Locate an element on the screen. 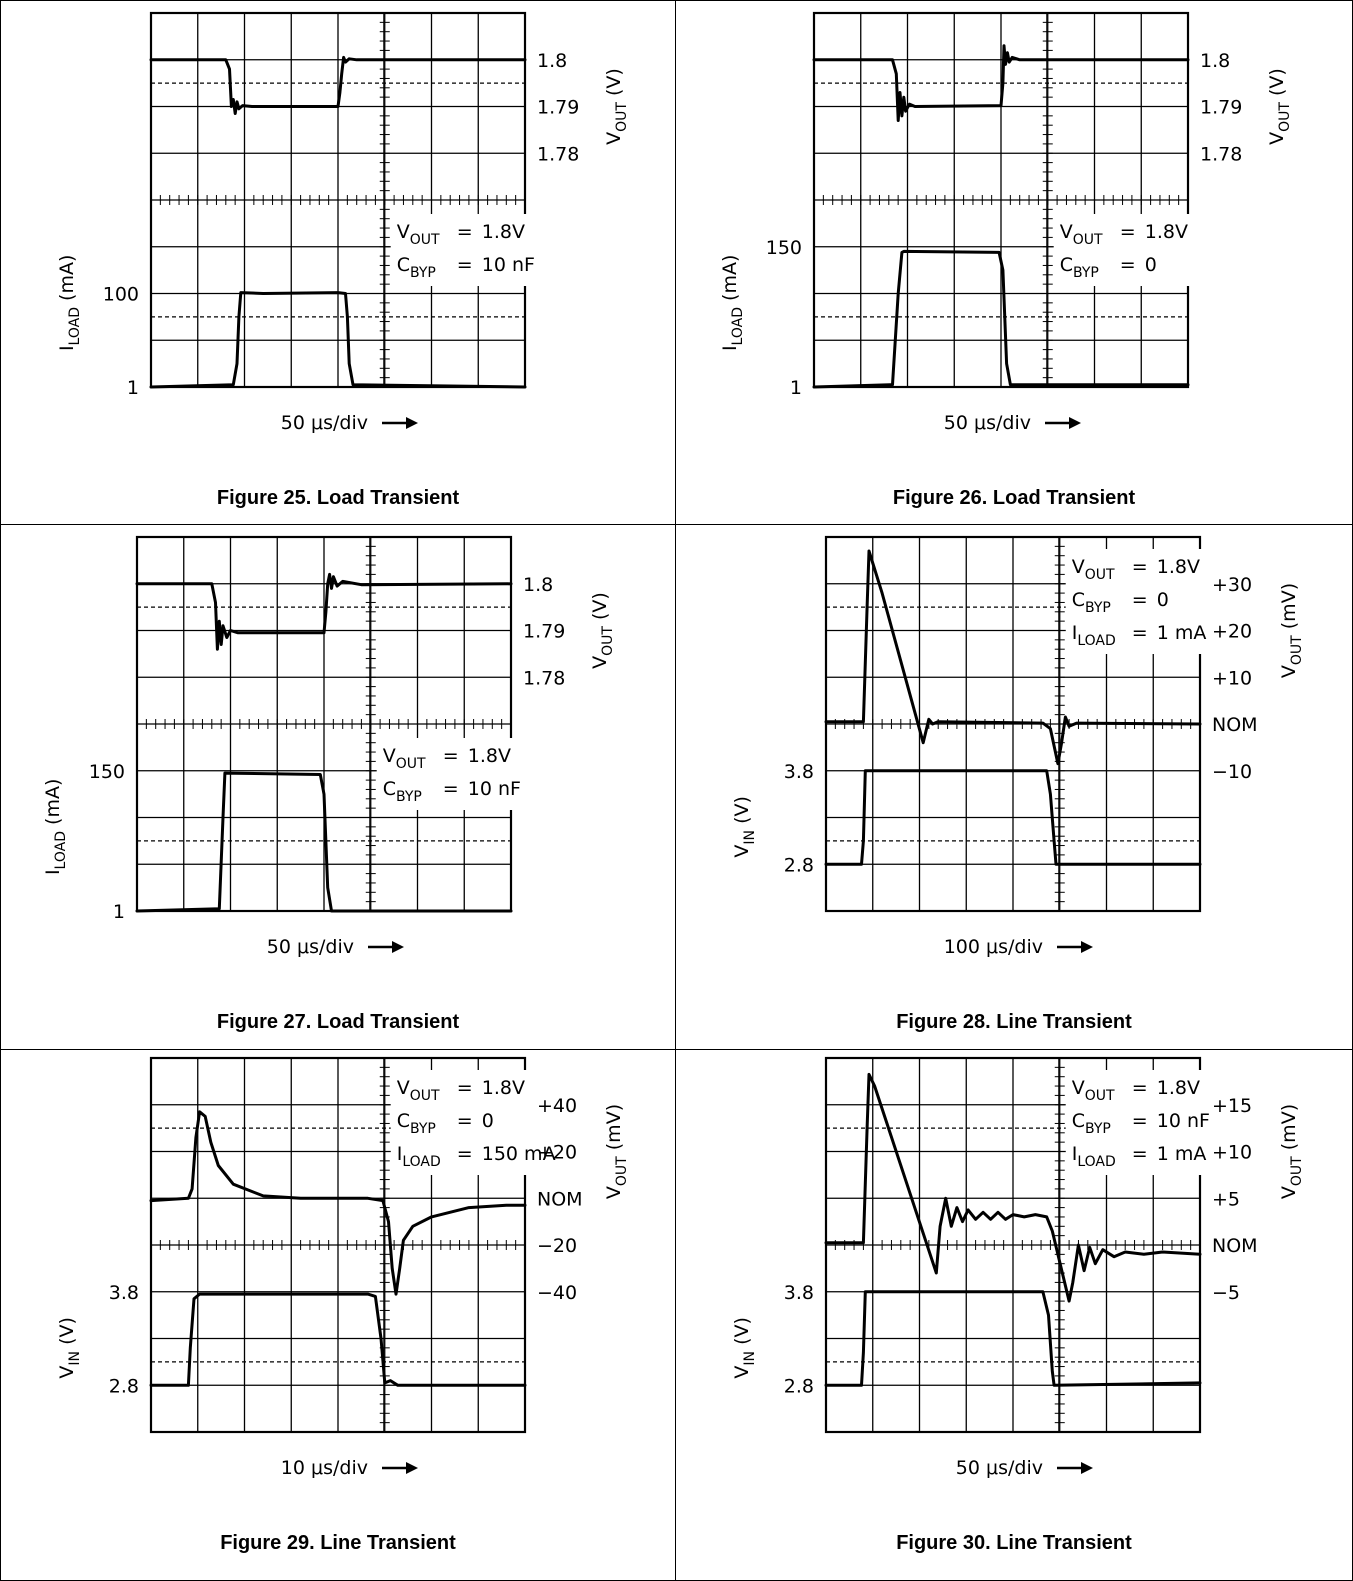 The image size is (1353, 1581). figure-caption: Figure 25. Load Transient is located at coordinates (338, 498).